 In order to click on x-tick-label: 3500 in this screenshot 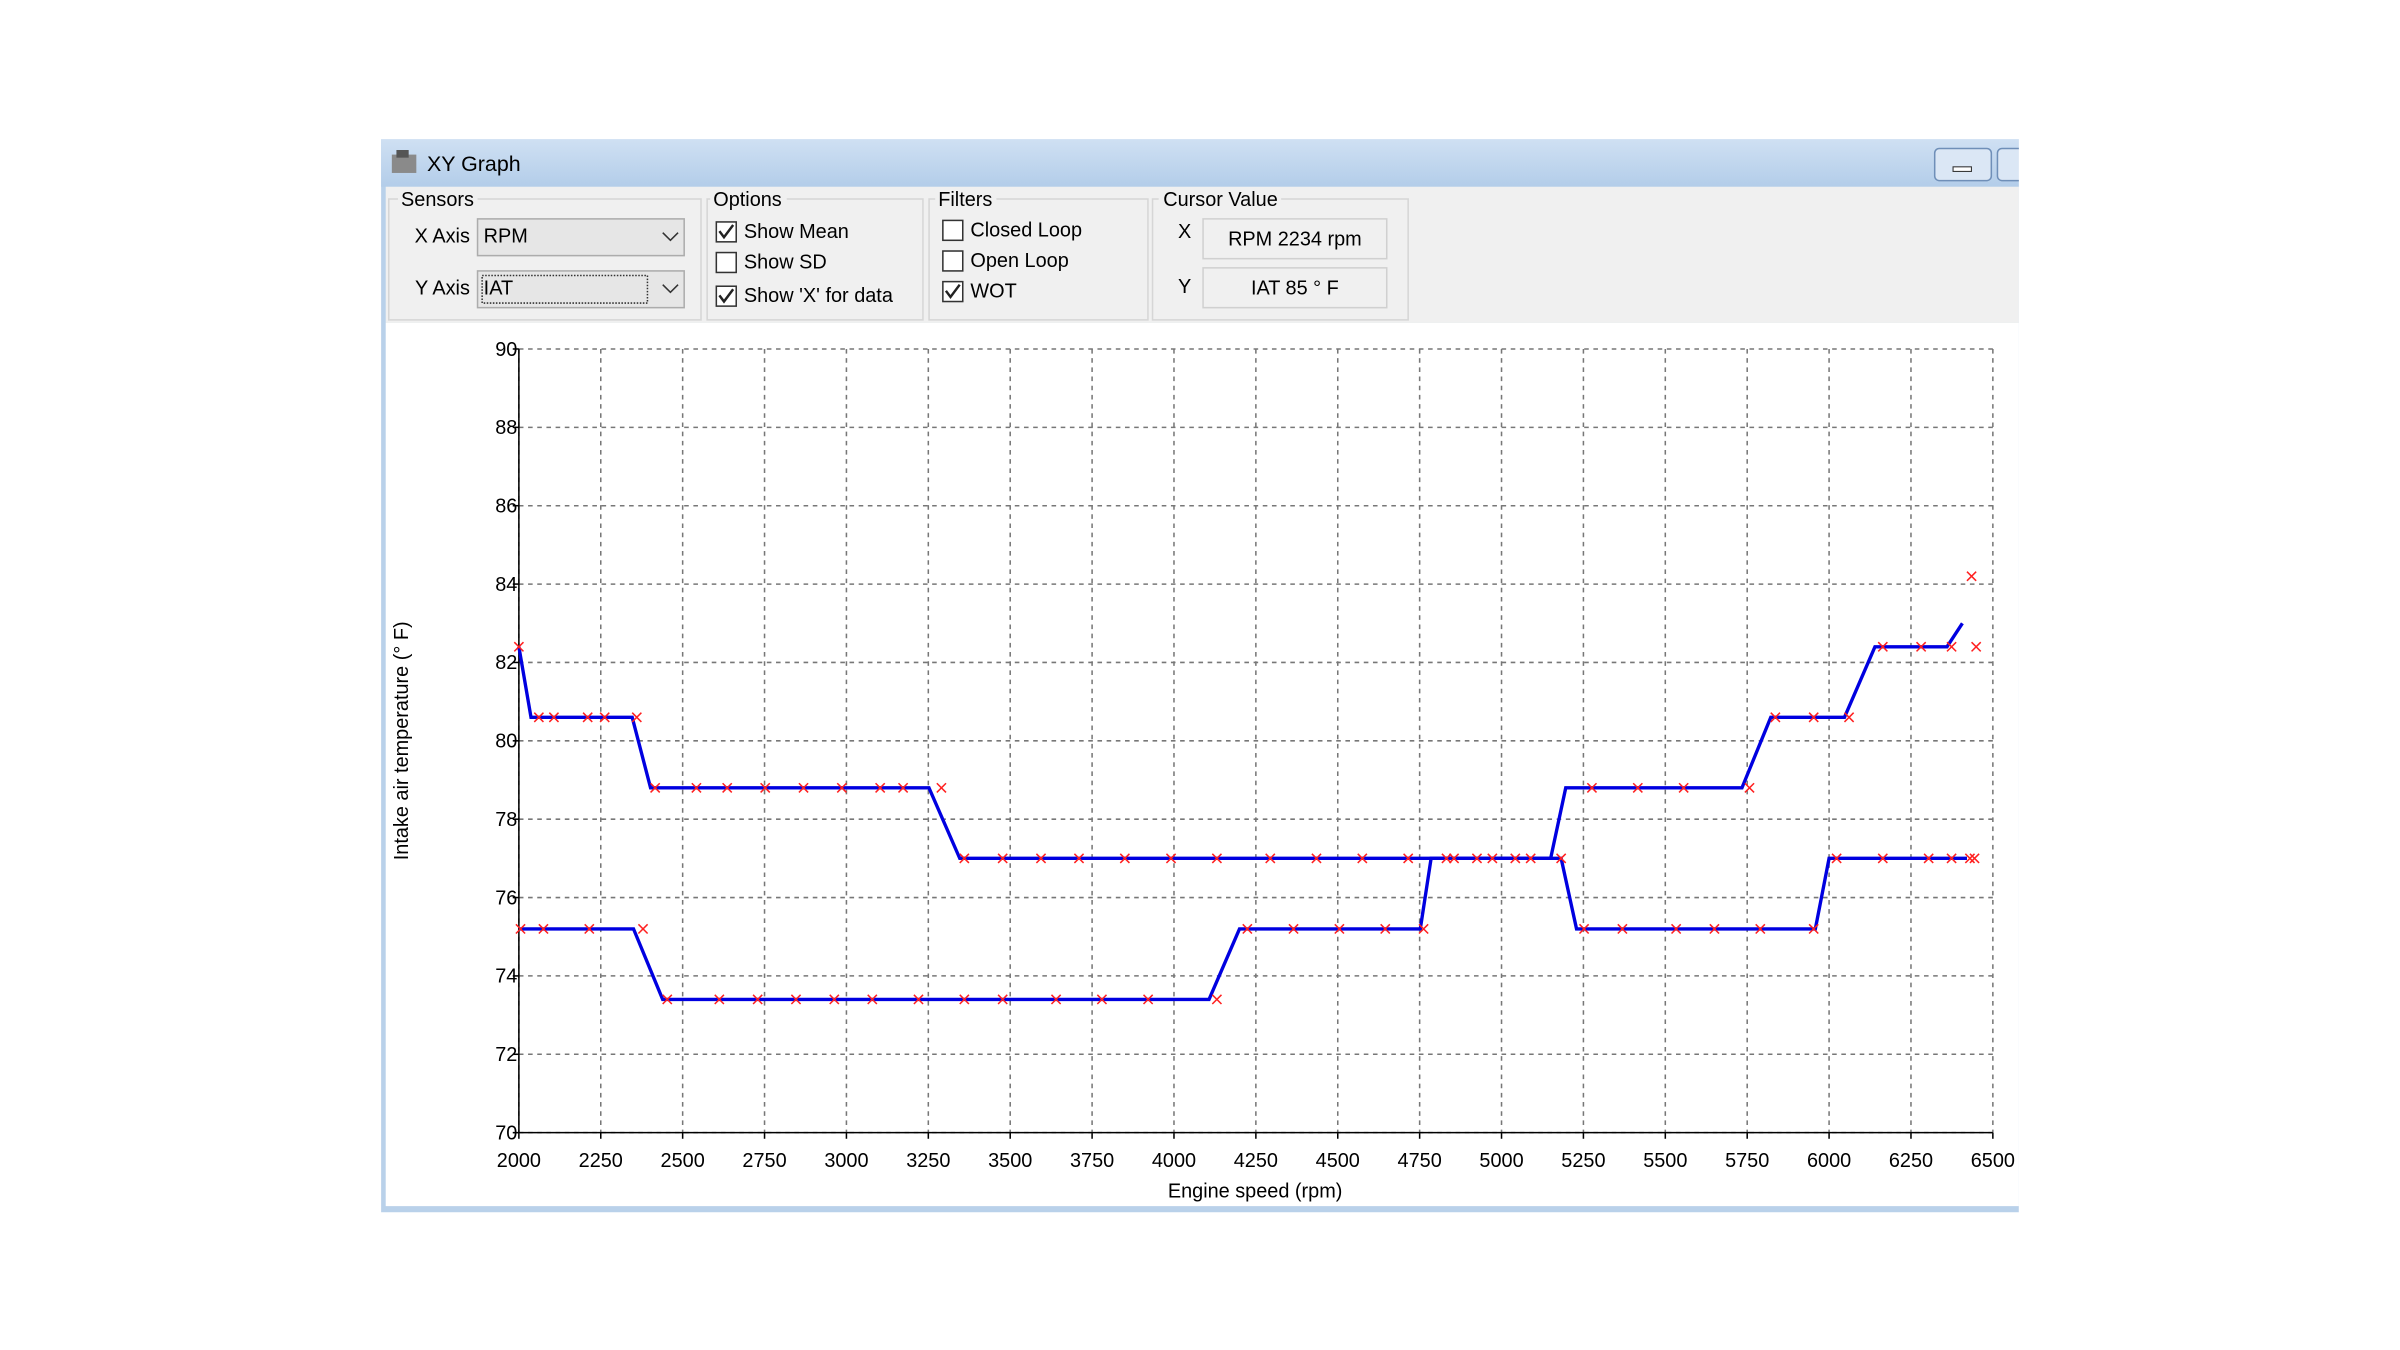, I will do `click(1010, 1161)`.